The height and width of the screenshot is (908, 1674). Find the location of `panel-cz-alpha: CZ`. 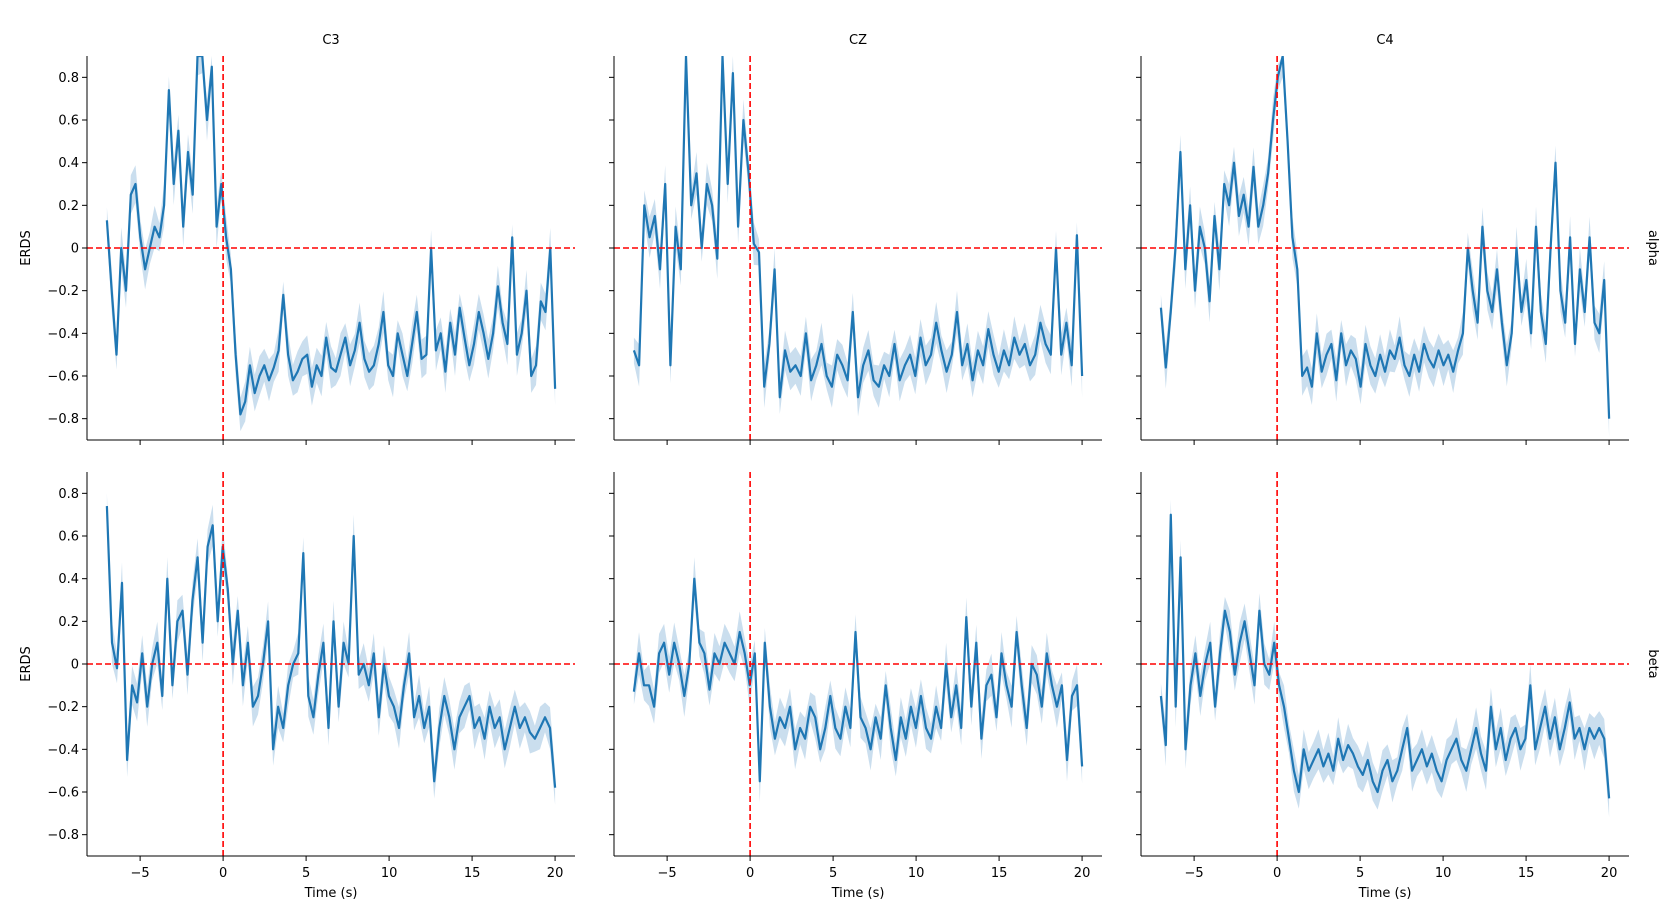

panel-cz-alpha: CZ is located at coordinates (855, 239).